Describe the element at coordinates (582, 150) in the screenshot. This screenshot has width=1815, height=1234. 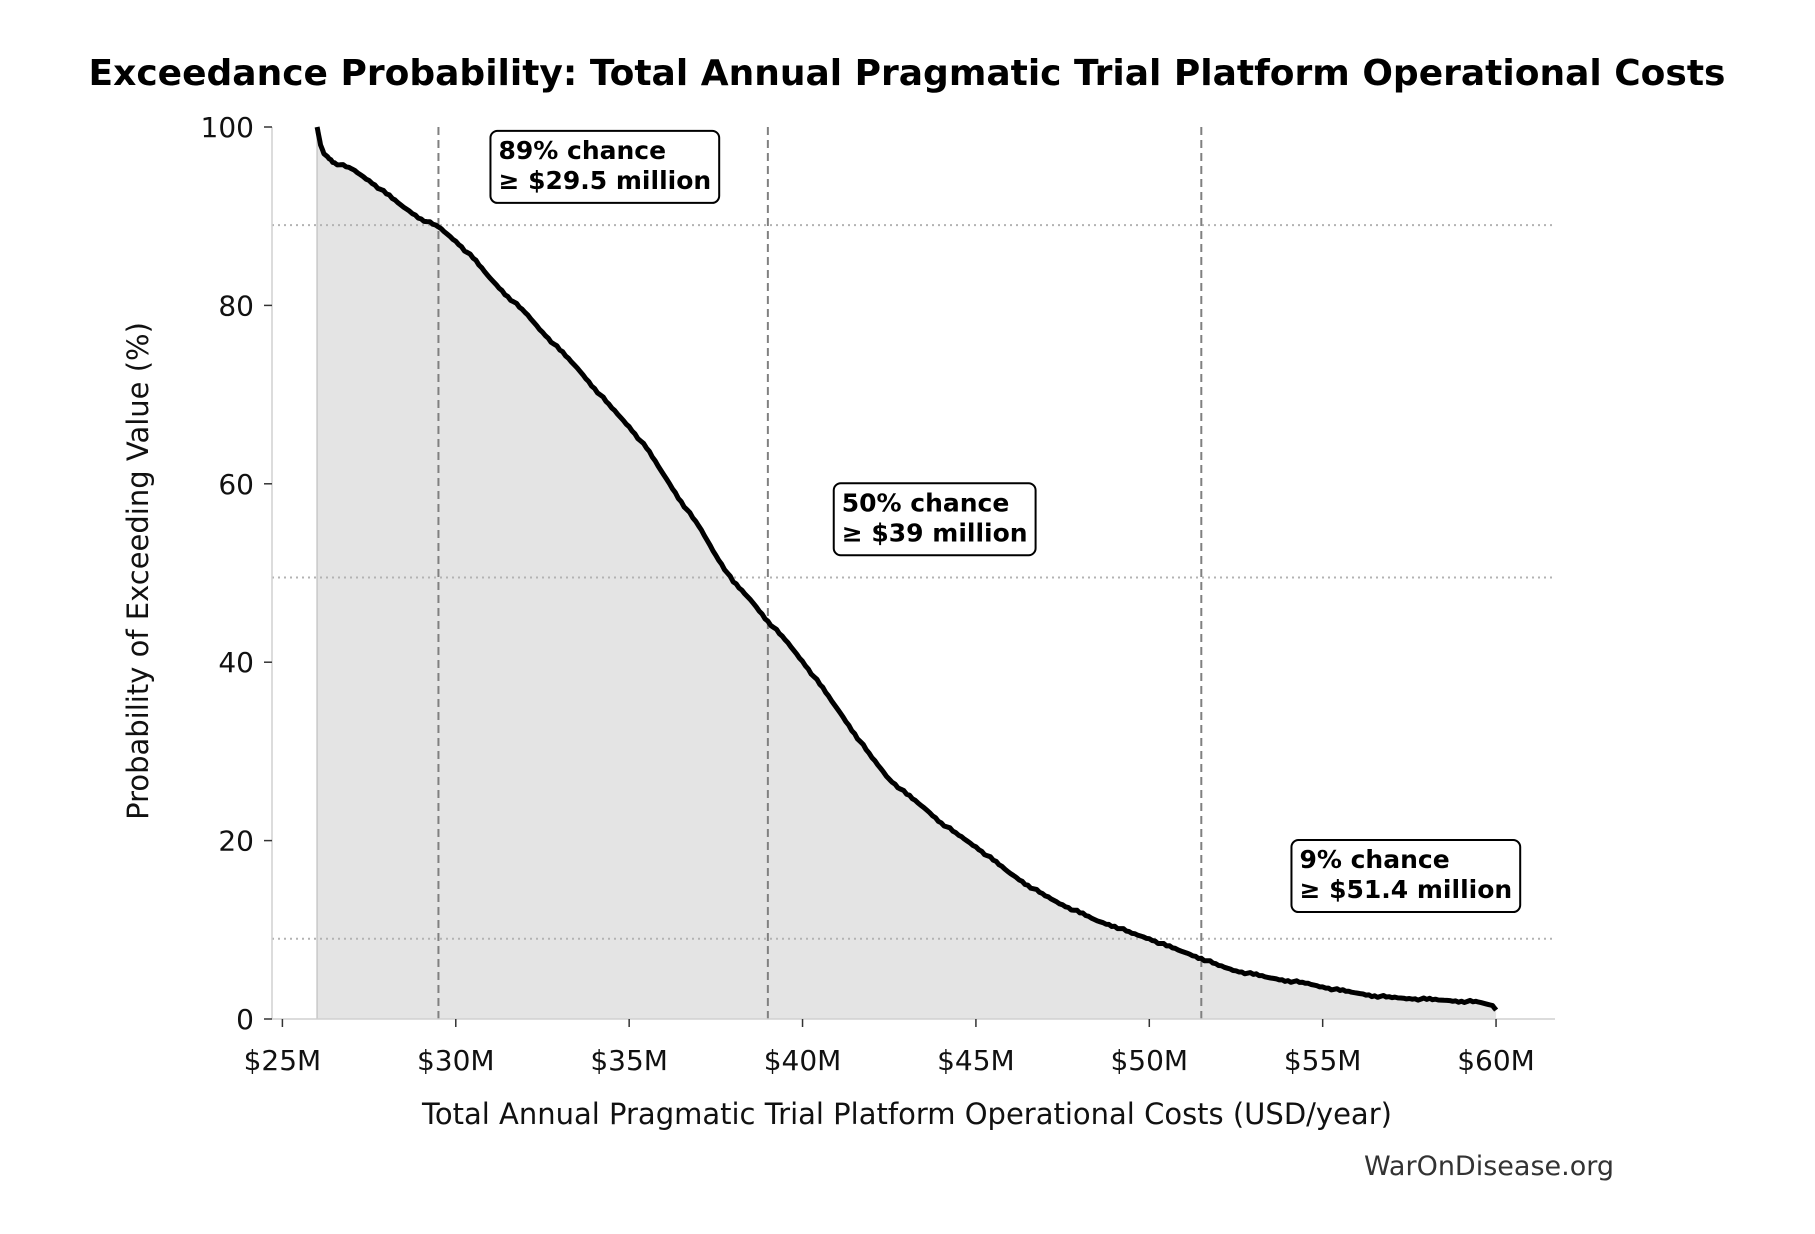
I see `annotation-line-1: 89% chance` at that location.